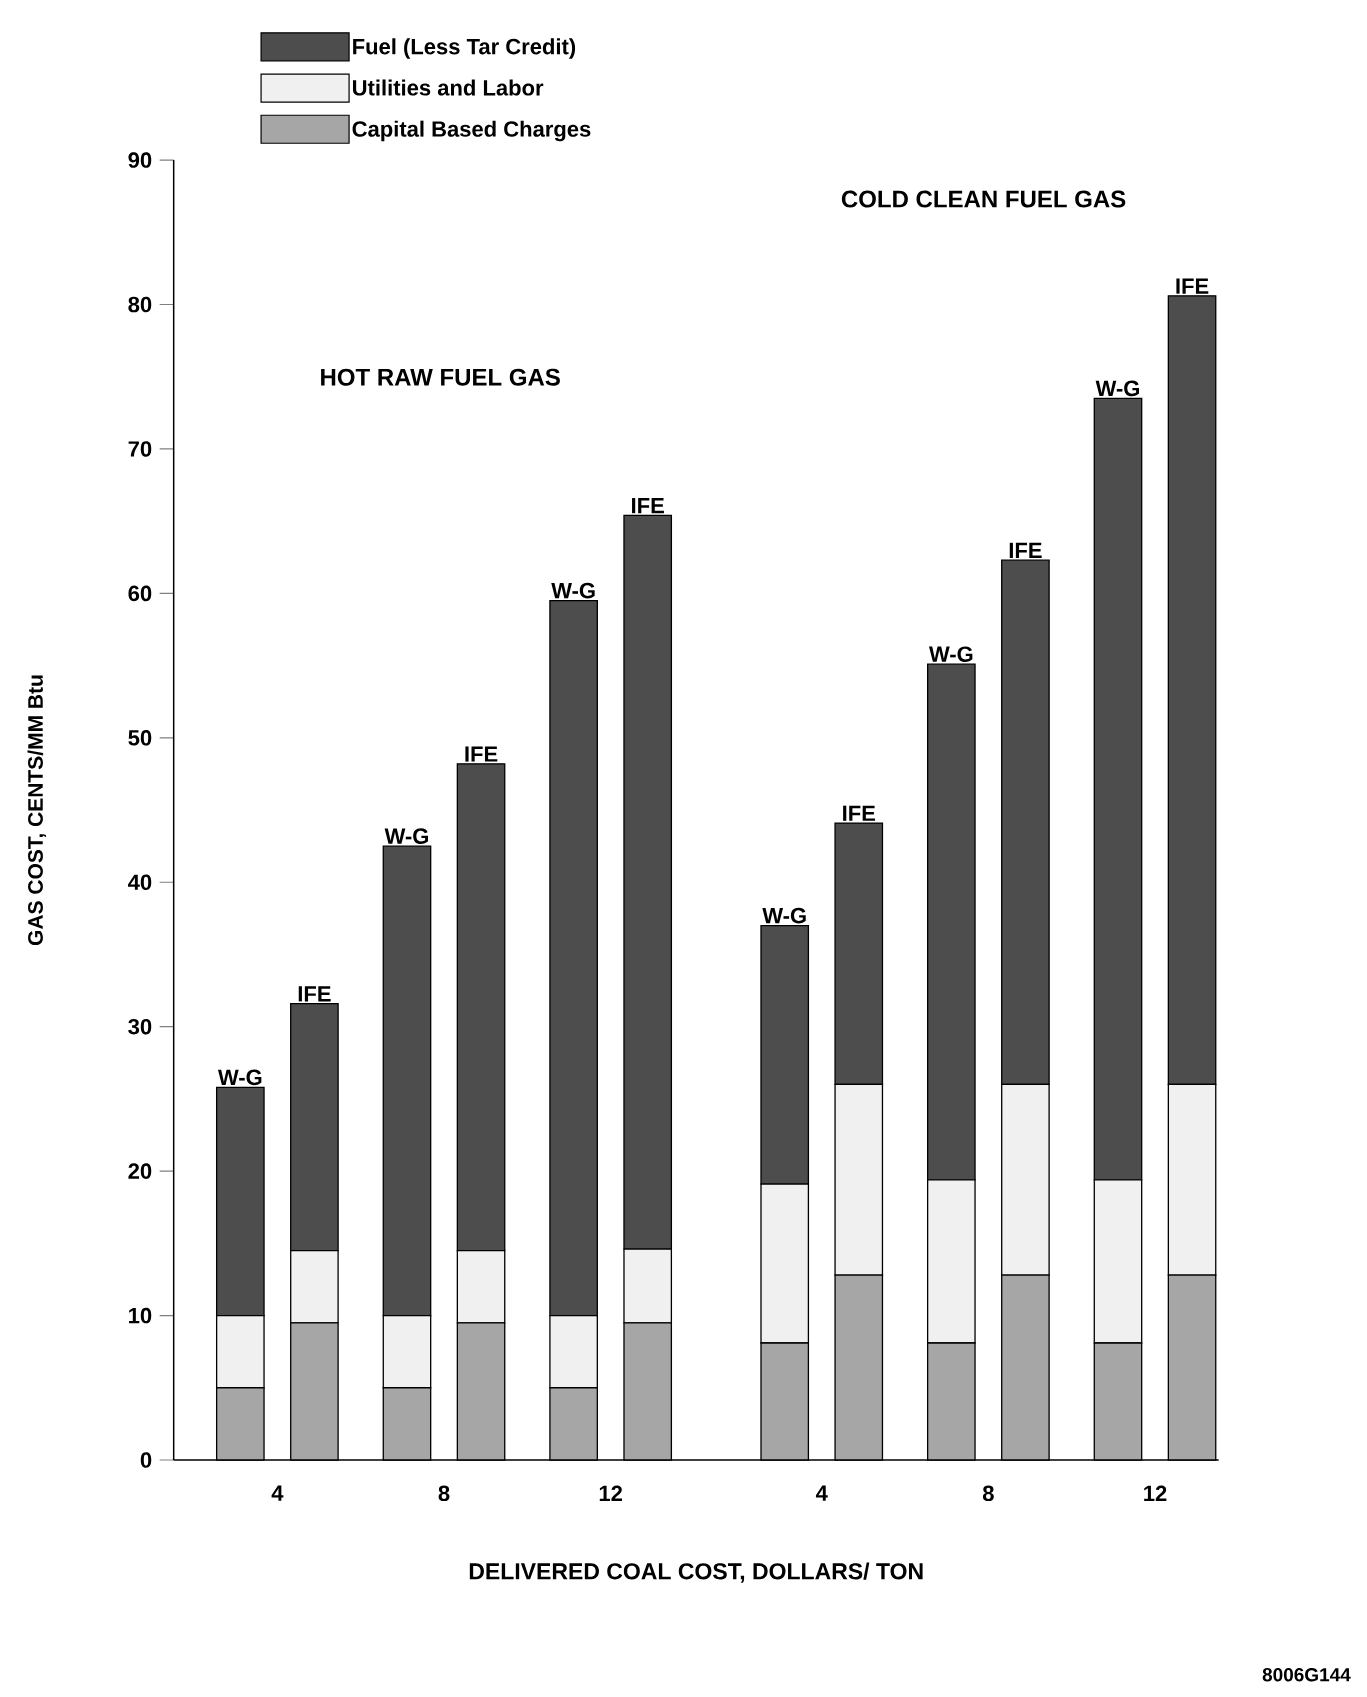  What do you see at coordinates (471, 131) in the screenshot?
I see `legend-label: Capital Based Charges` at bounding box center [471, 131].